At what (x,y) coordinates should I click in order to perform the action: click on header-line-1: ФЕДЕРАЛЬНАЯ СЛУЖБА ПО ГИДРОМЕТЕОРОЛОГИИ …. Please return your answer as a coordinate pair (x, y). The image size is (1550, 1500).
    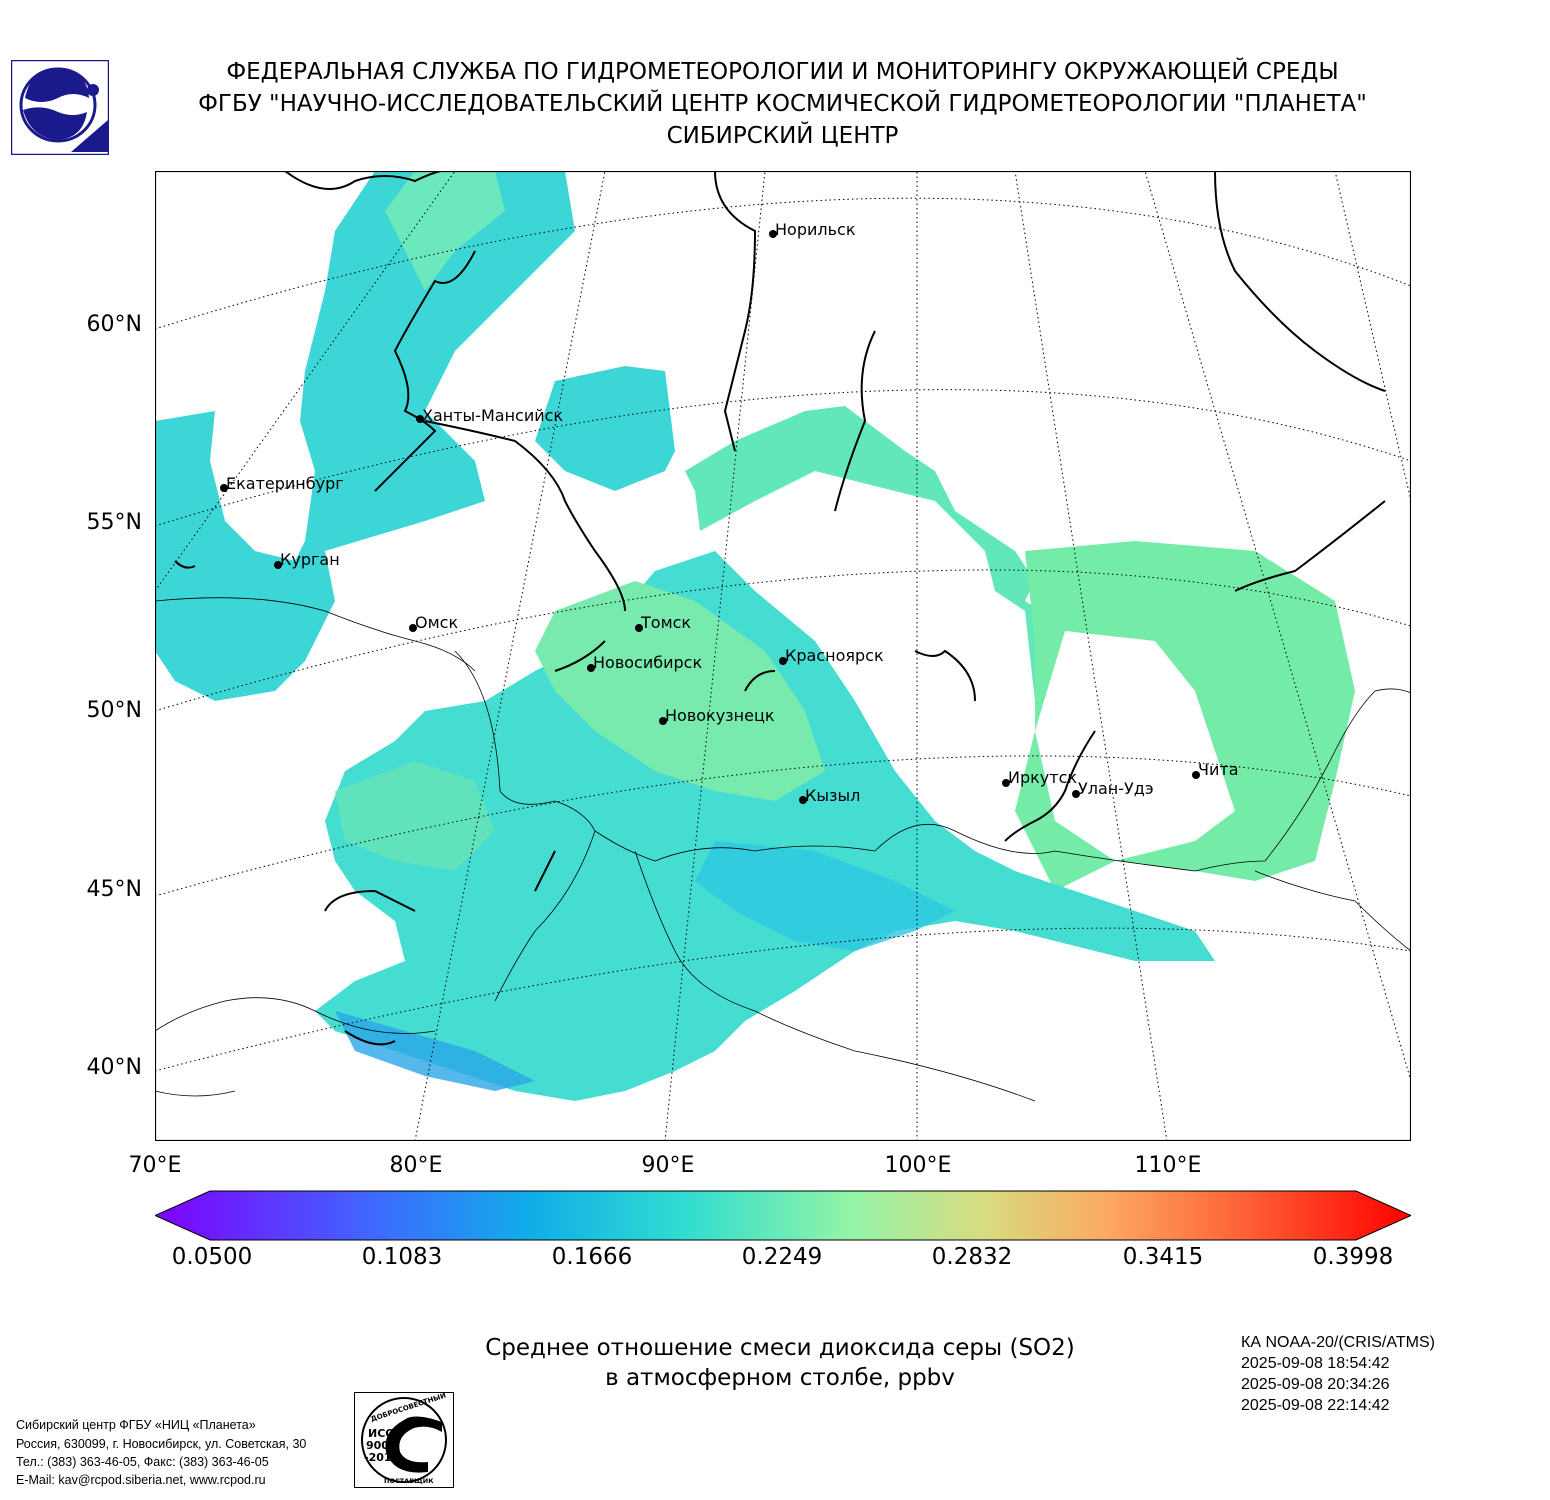
    Looking at the image, I should click on (782, 72).